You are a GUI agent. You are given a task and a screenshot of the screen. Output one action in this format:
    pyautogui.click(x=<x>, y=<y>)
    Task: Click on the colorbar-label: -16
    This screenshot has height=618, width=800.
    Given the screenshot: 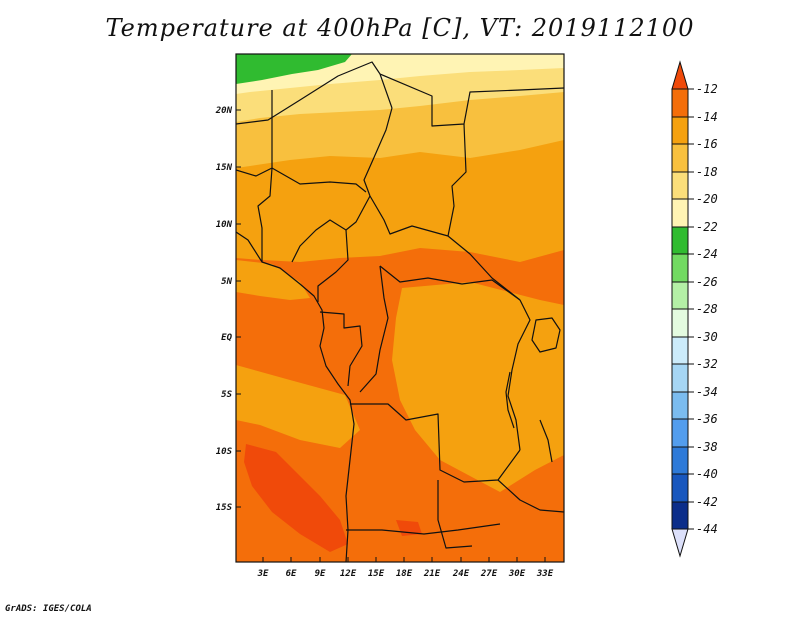 What is the action you would take?
    pyautogui.click(x=707, y=144)
    